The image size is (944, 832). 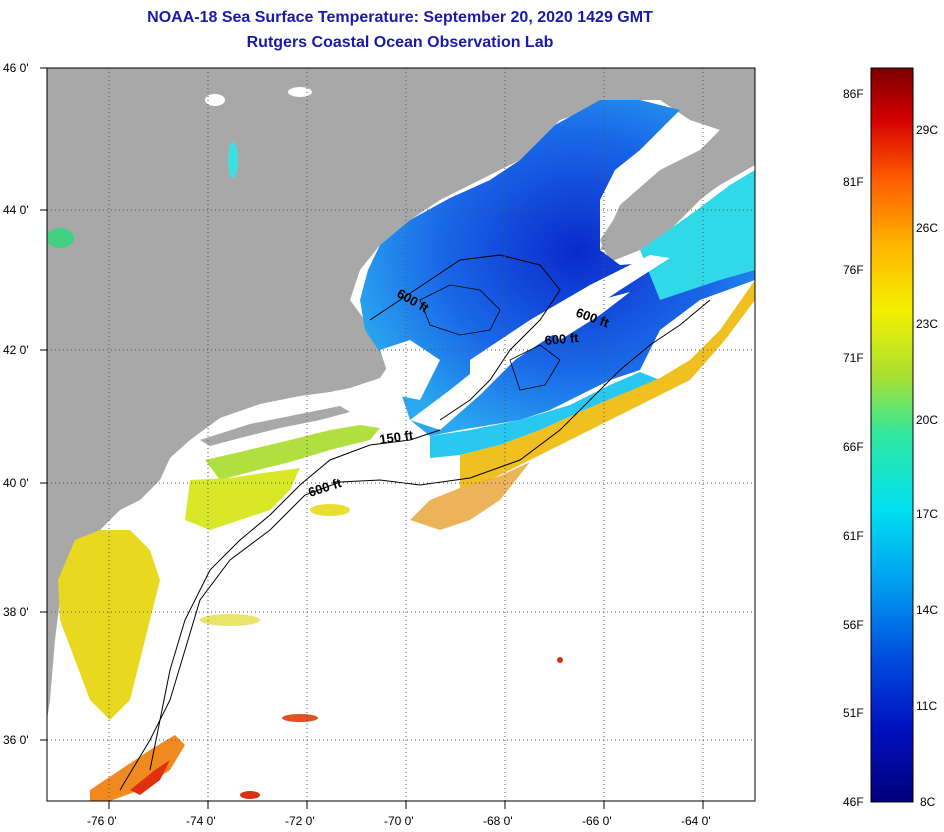 What do you see at coordinates (292, 452) in the screenshot?
I see `sst-mid-atlantic-shelf` at bounding box center [292, 452].